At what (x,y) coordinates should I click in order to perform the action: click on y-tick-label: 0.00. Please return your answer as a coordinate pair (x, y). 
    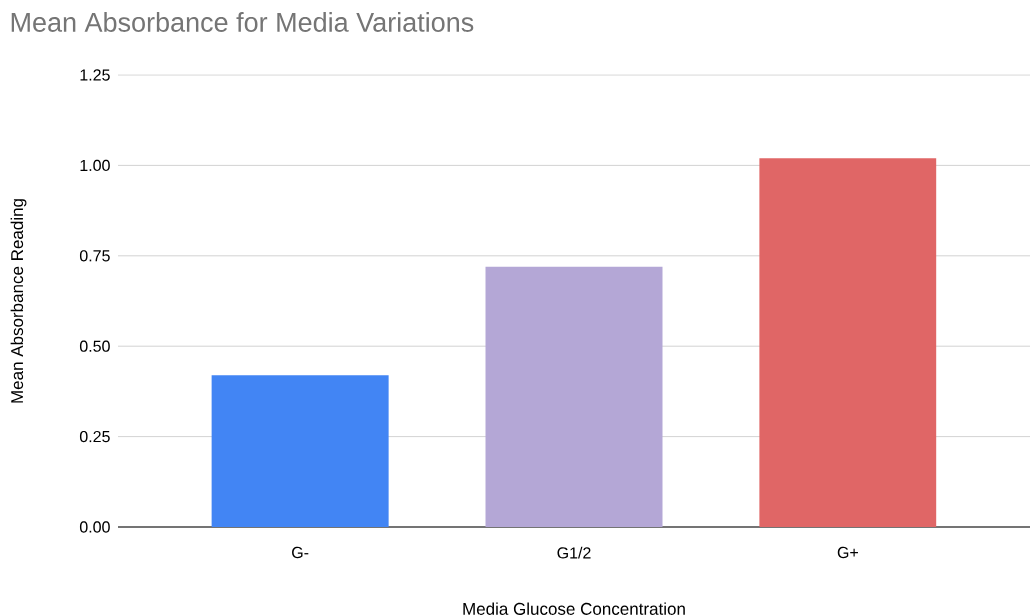
    Looking at the image, I should click on (94, 527).